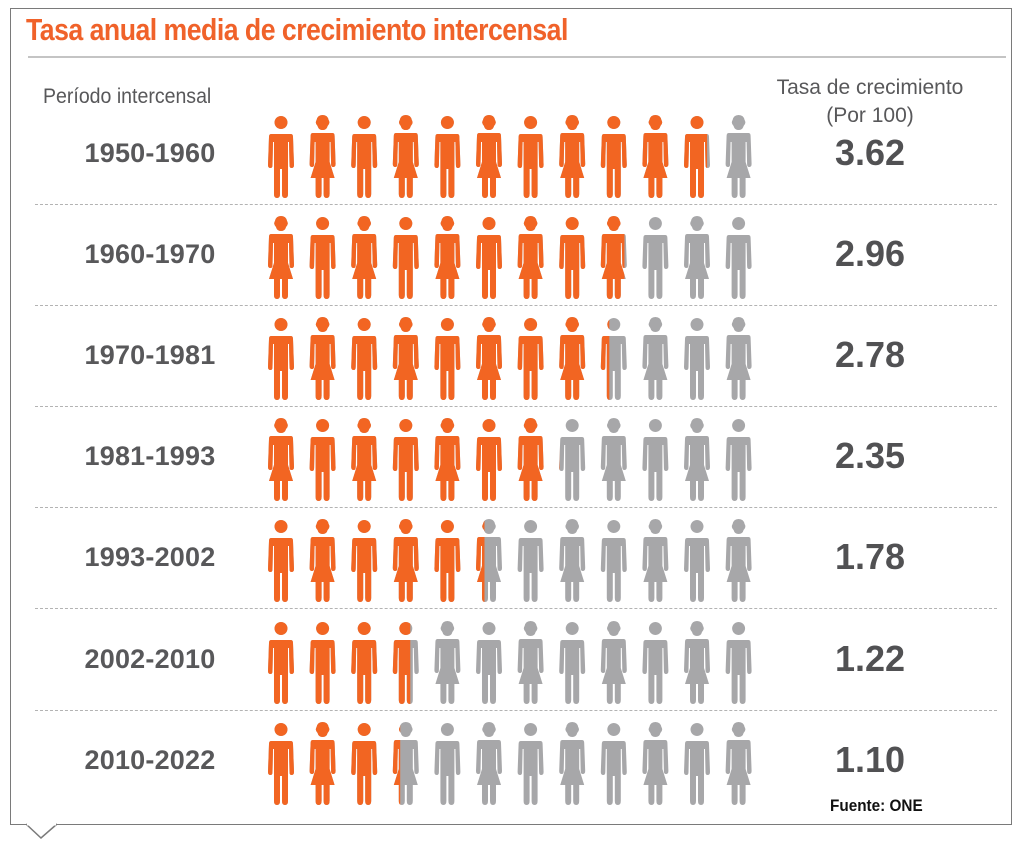 This screenshot has height=842, width=1024. I want to click on period-label: 2010-2022, so click(150, 760).